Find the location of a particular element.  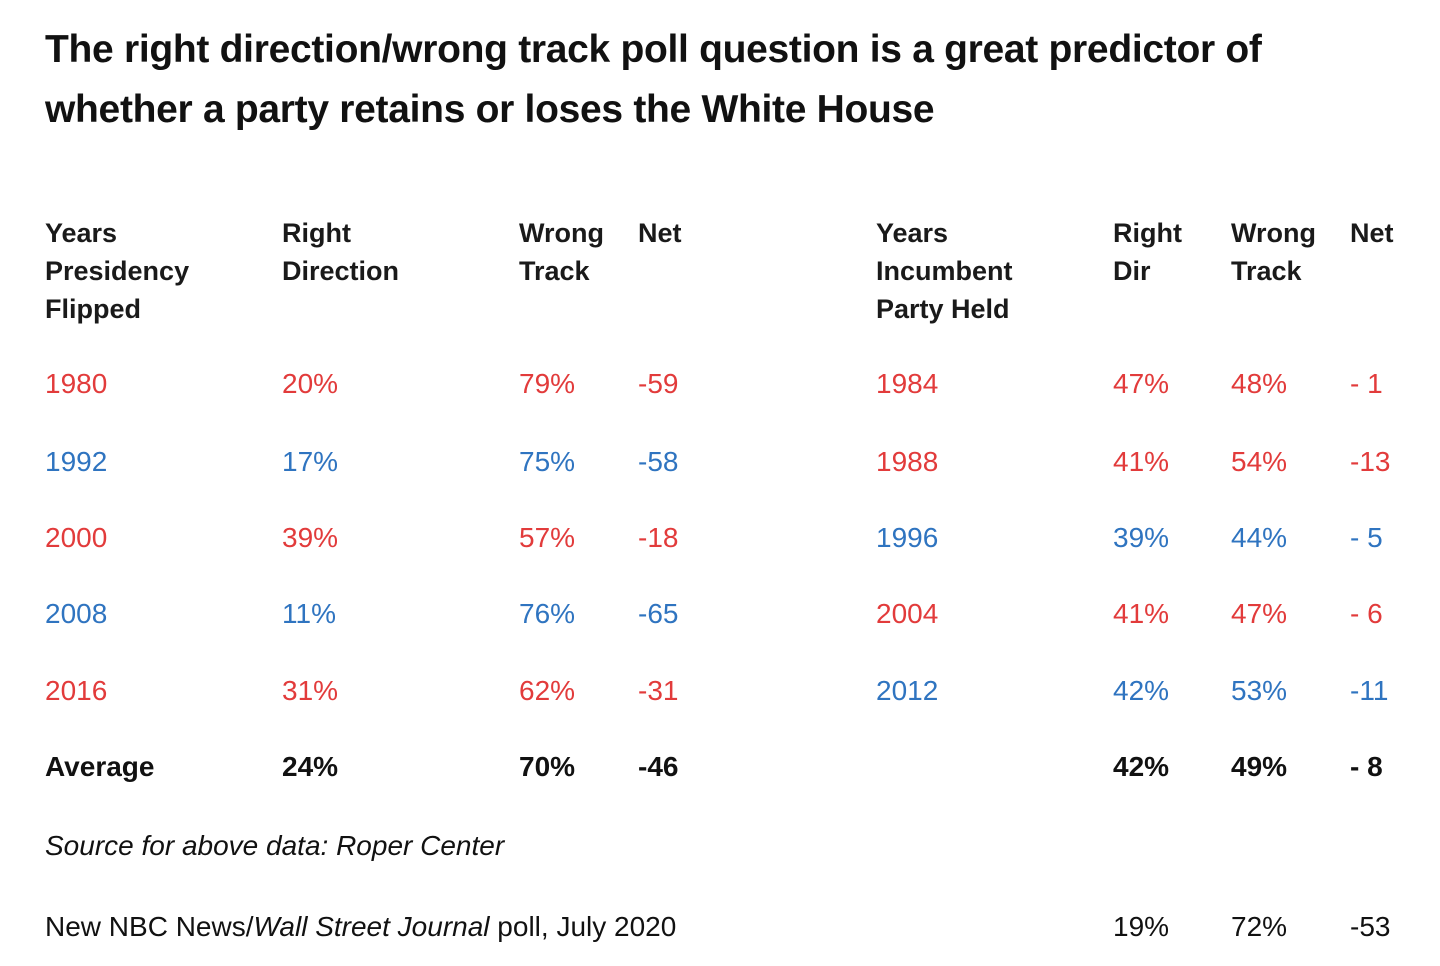

header-flipped-net-line: Net is located at coordinates (660, 233).